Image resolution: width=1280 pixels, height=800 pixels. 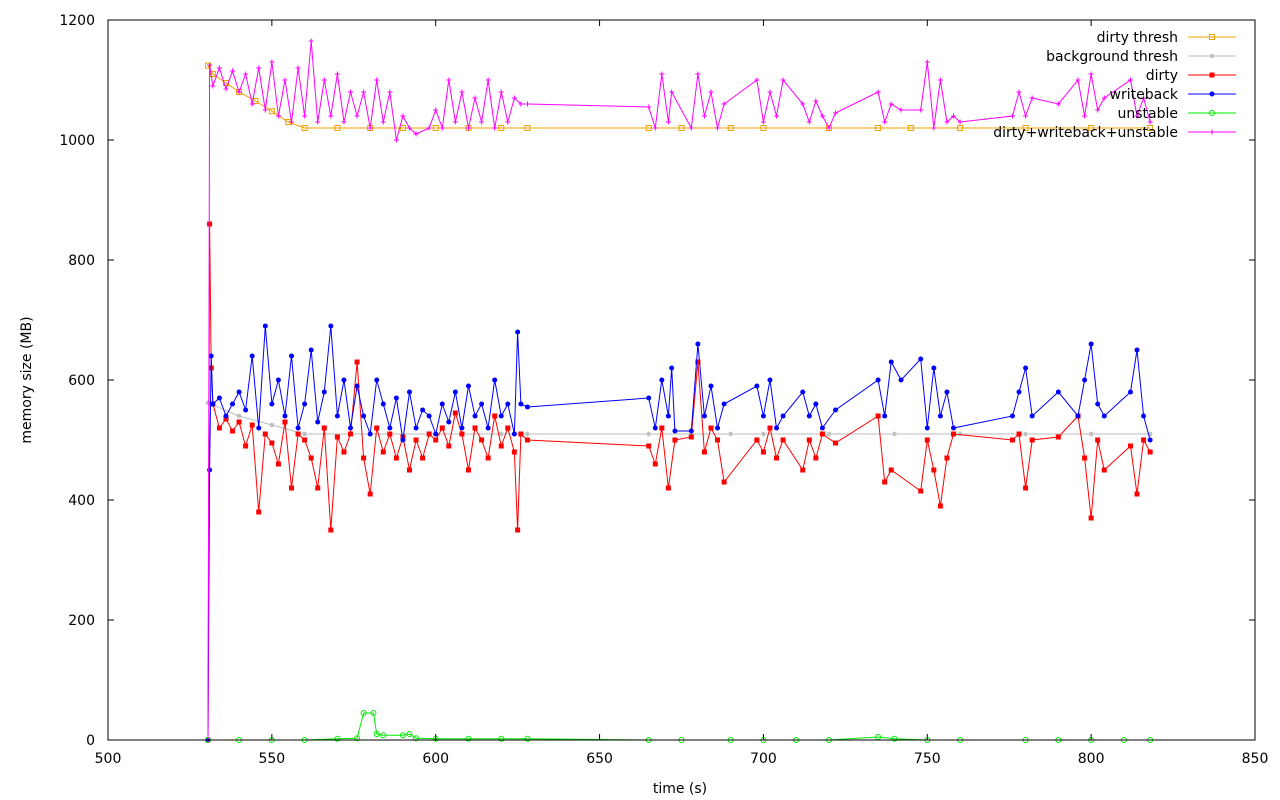 What do you see at coordinates (1162, 76) in the screenshot?
I see `legend-label-2: dirty` at bounding box center [1162, 76].